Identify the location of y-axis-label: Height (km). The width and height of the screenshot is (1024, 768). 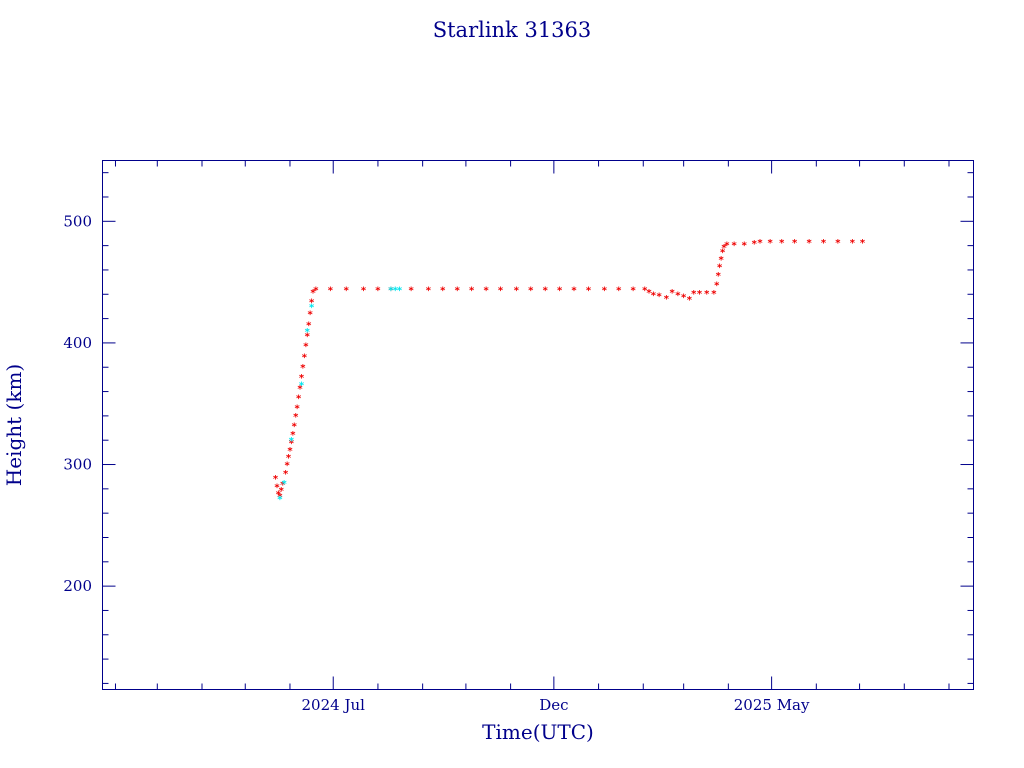
(14, 425).